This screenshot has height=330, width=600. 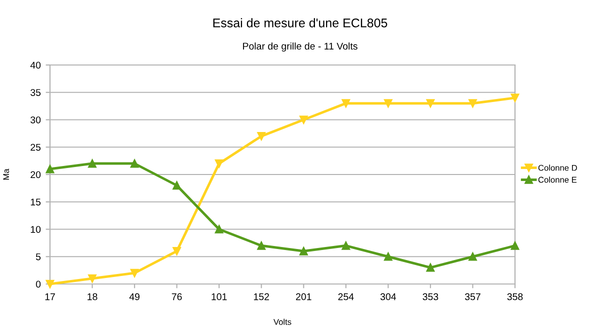 What do you see at coordinates (35, 202) in the screenshot?
I see `y-tick-label: 15` at bounding box center [35, 202].